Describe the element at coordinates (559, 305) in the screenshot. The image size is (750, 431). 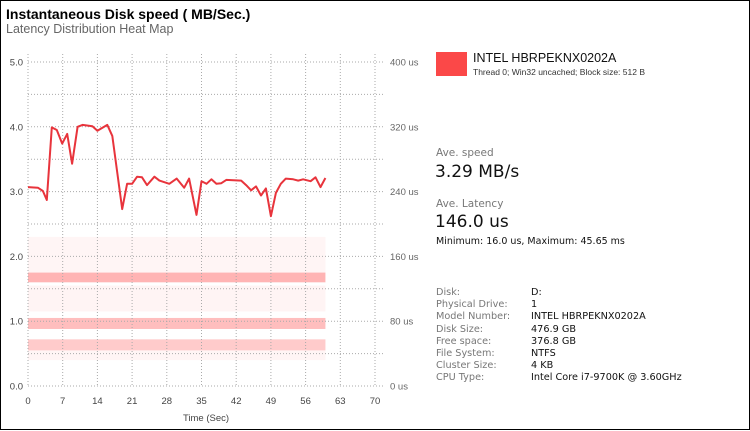
I see `info-row-physical-drive: Physical Drive: 1` at that location.